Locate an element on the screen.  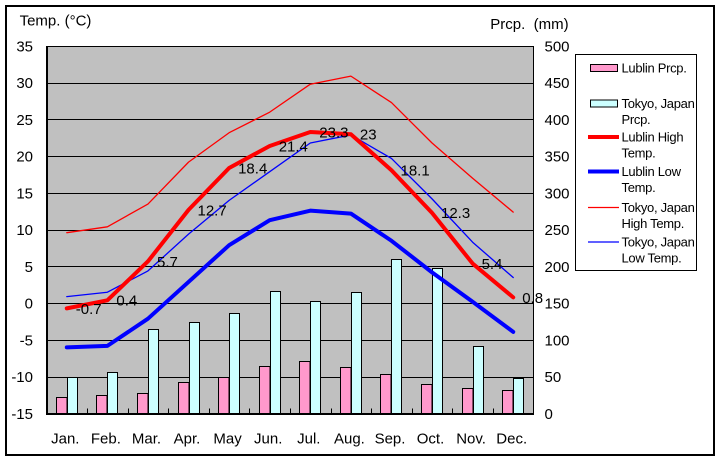
svg-text: 15 is located at coordinates (24, 193).